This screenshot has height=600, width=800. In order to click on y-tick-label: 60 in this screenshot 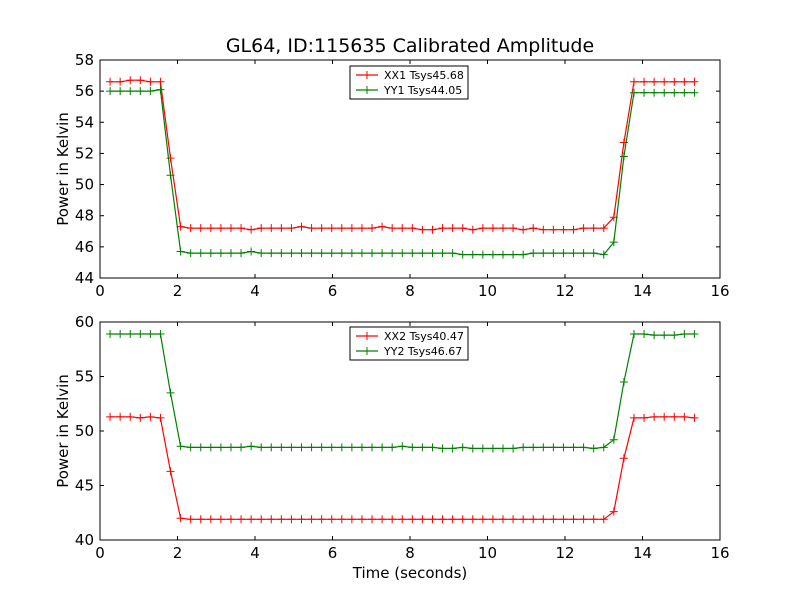, I will do `click(84, 322)`.